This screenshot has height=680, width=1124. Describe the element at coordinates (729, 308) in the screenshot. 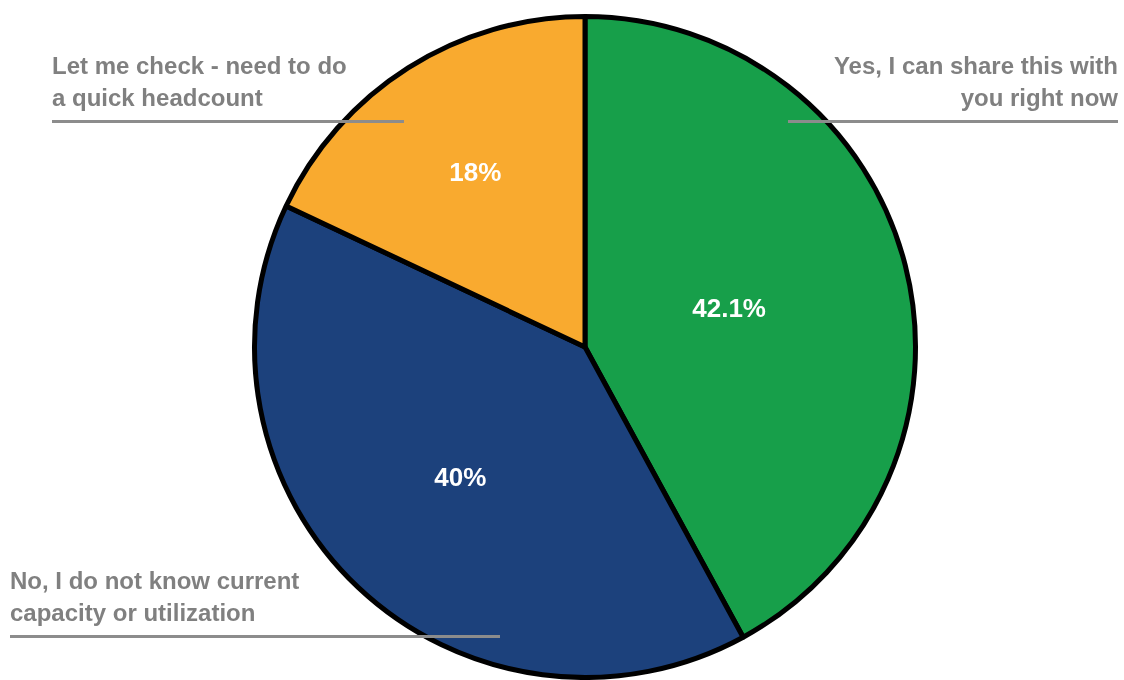

I see `data-label: 42.1%` at that location.